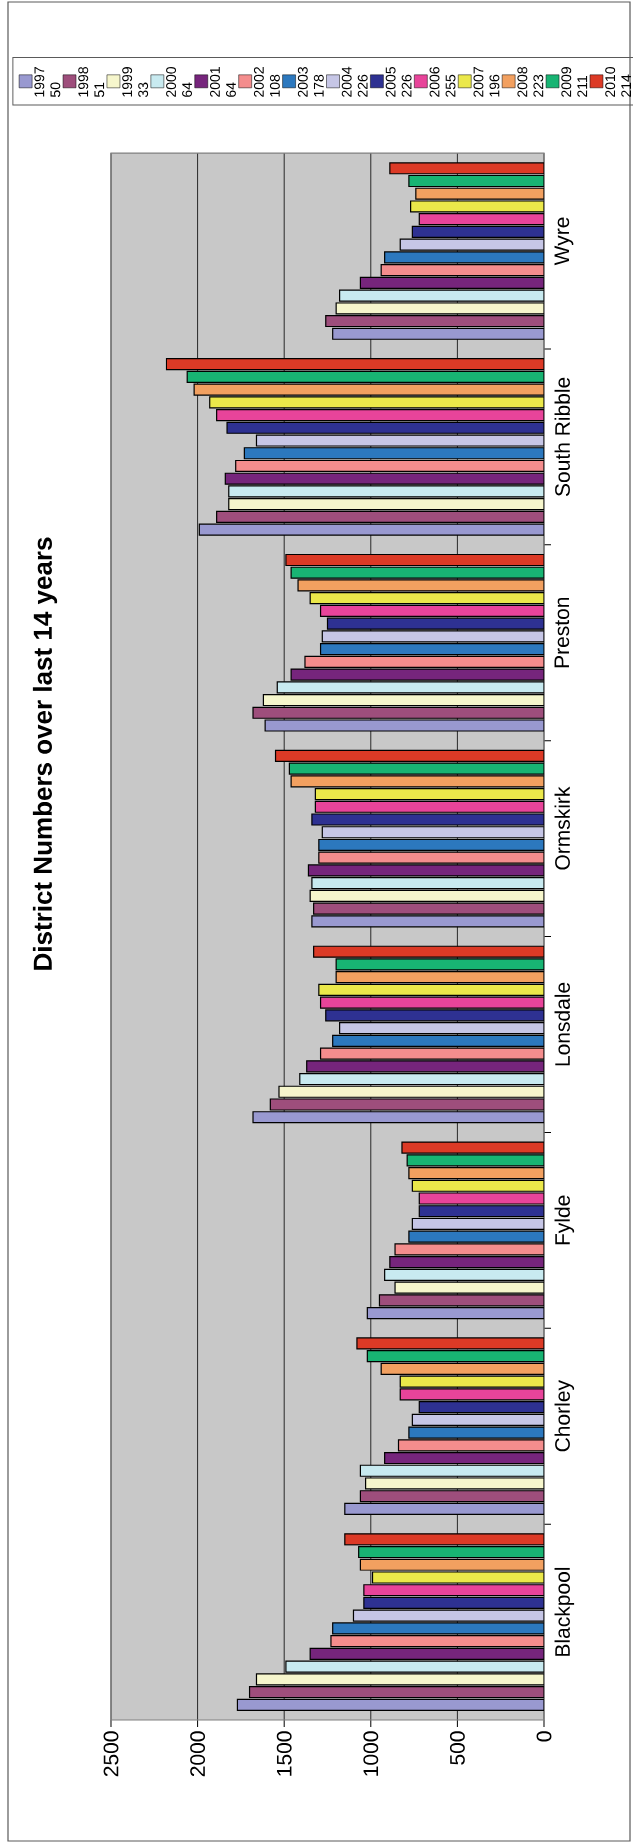  What do you see at coordinates (371, 1753) in the screenshot?
I see `x-tick-label: 1000` at bounding box center [371, 1753].